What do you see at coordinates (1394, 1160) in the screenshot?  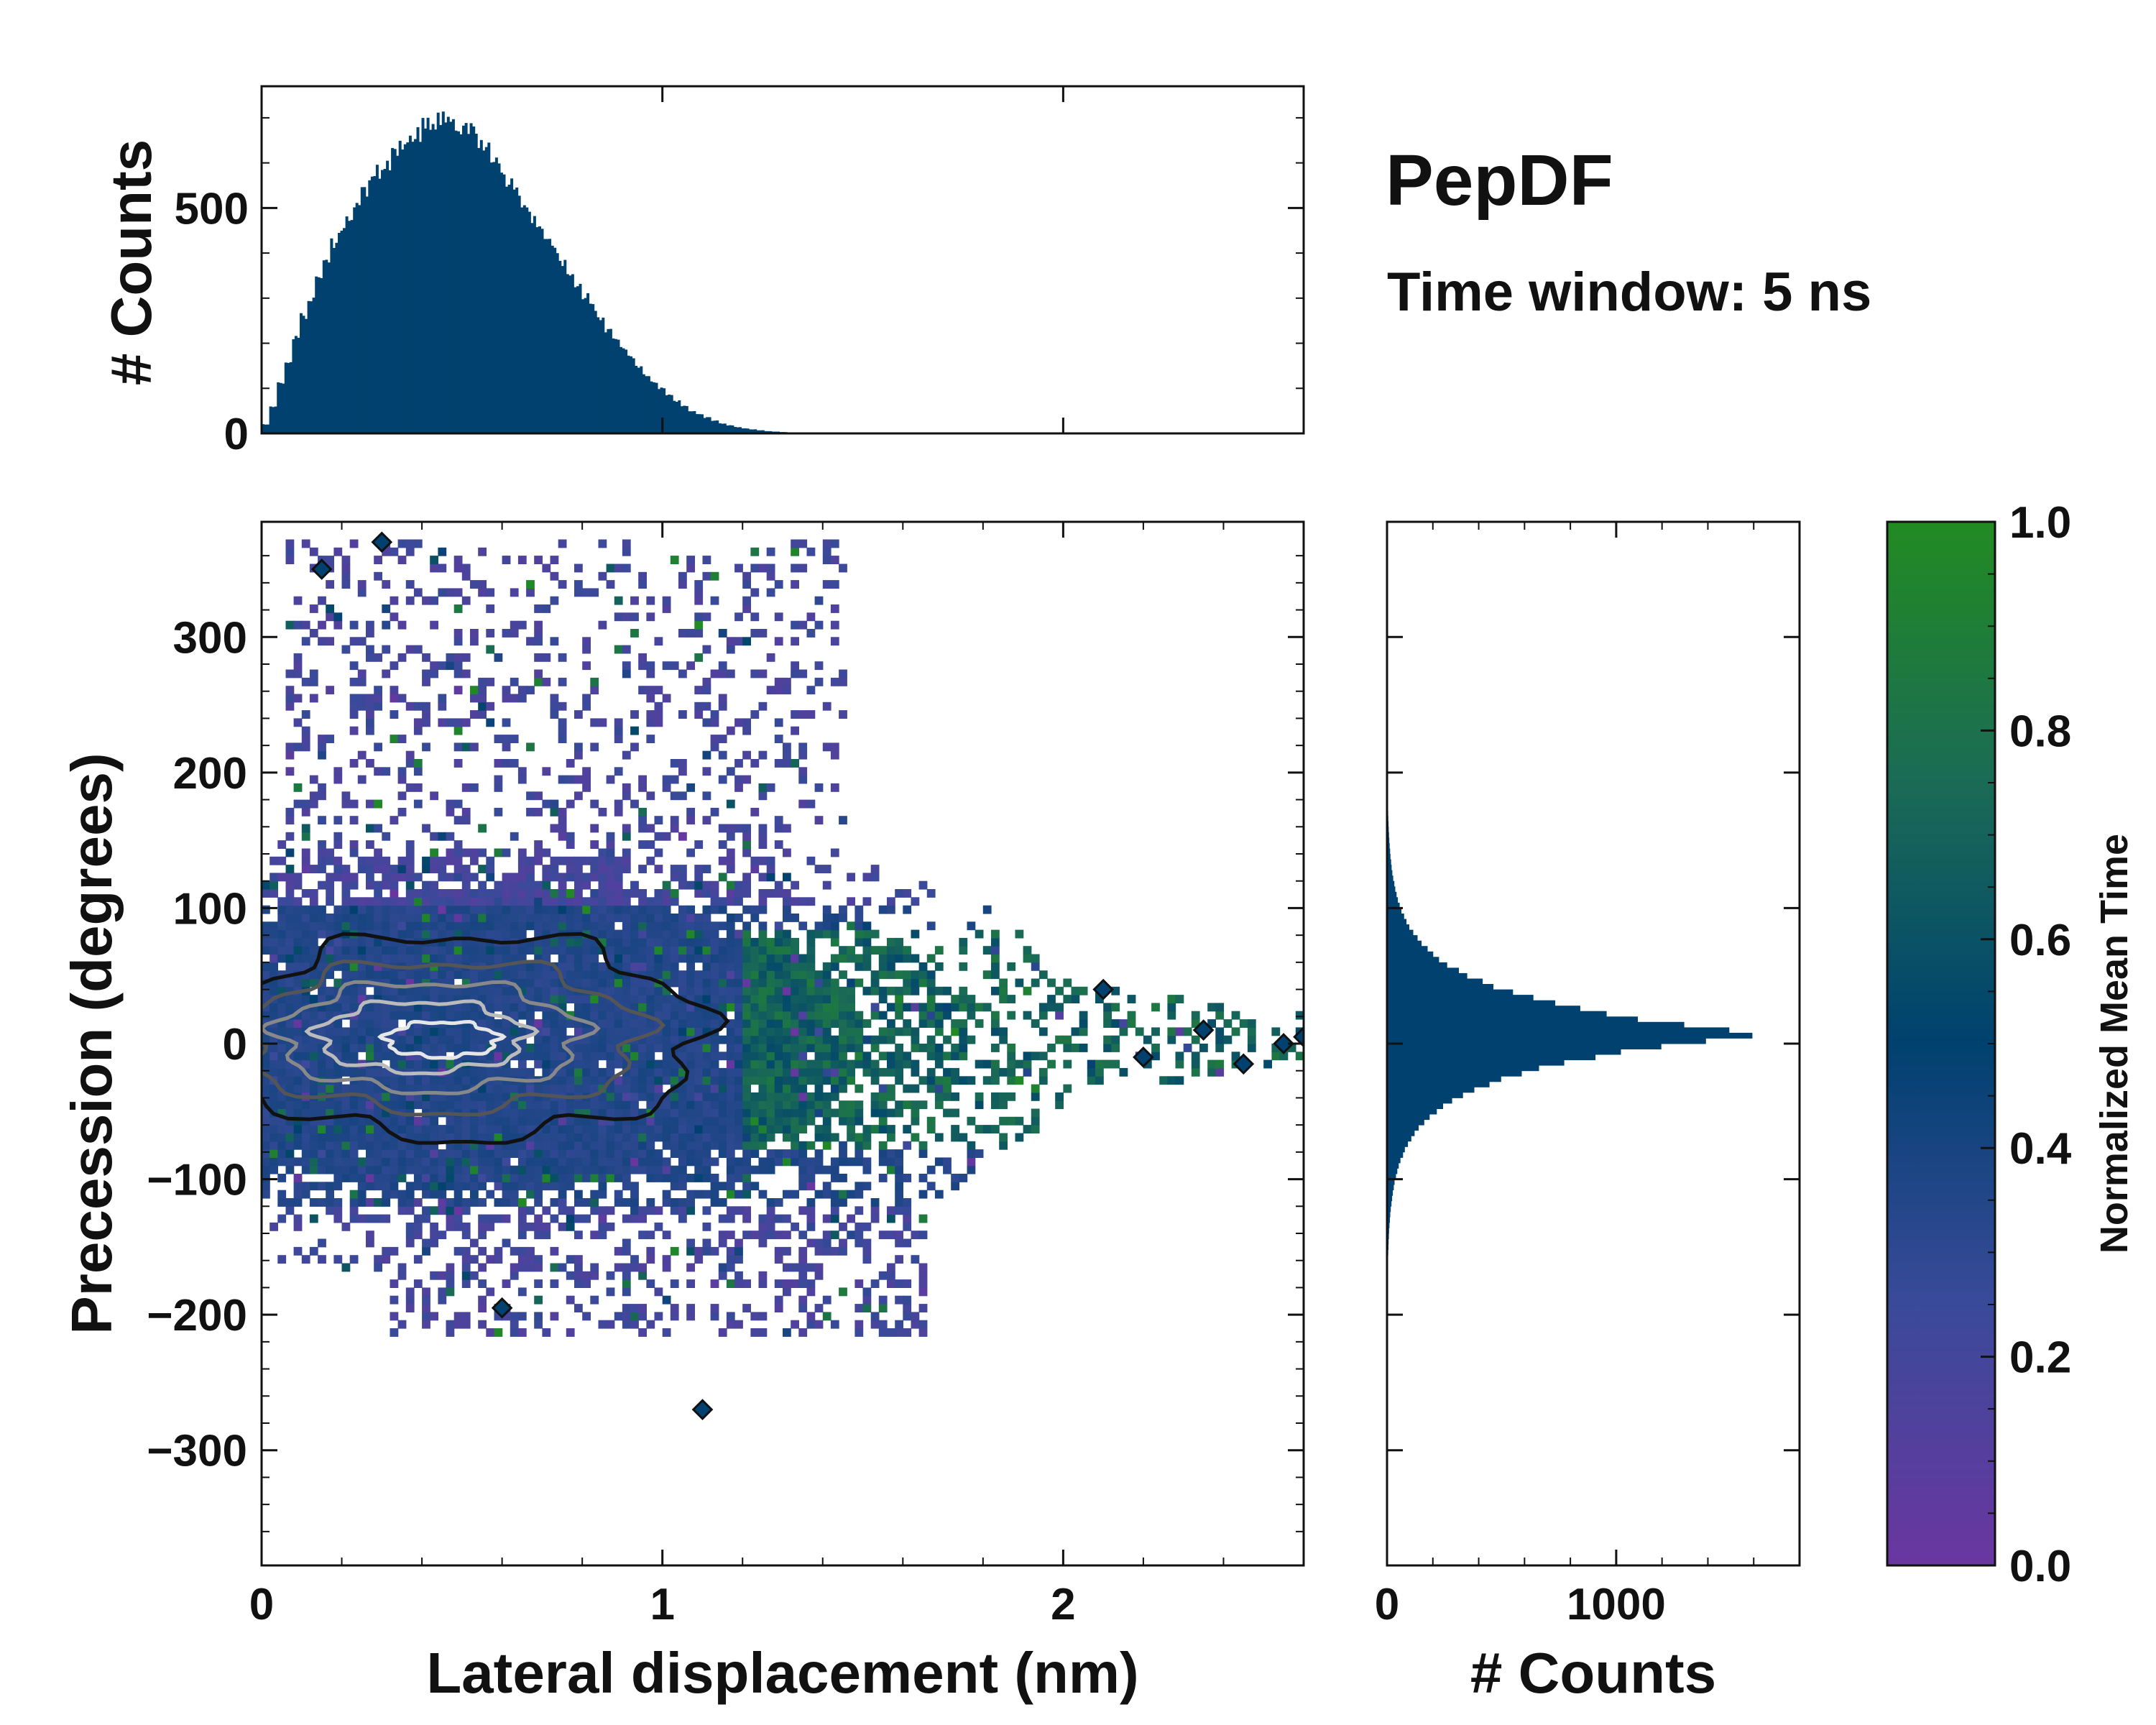 I see `right-hist-bar` at bounding box center [1394, 1160].